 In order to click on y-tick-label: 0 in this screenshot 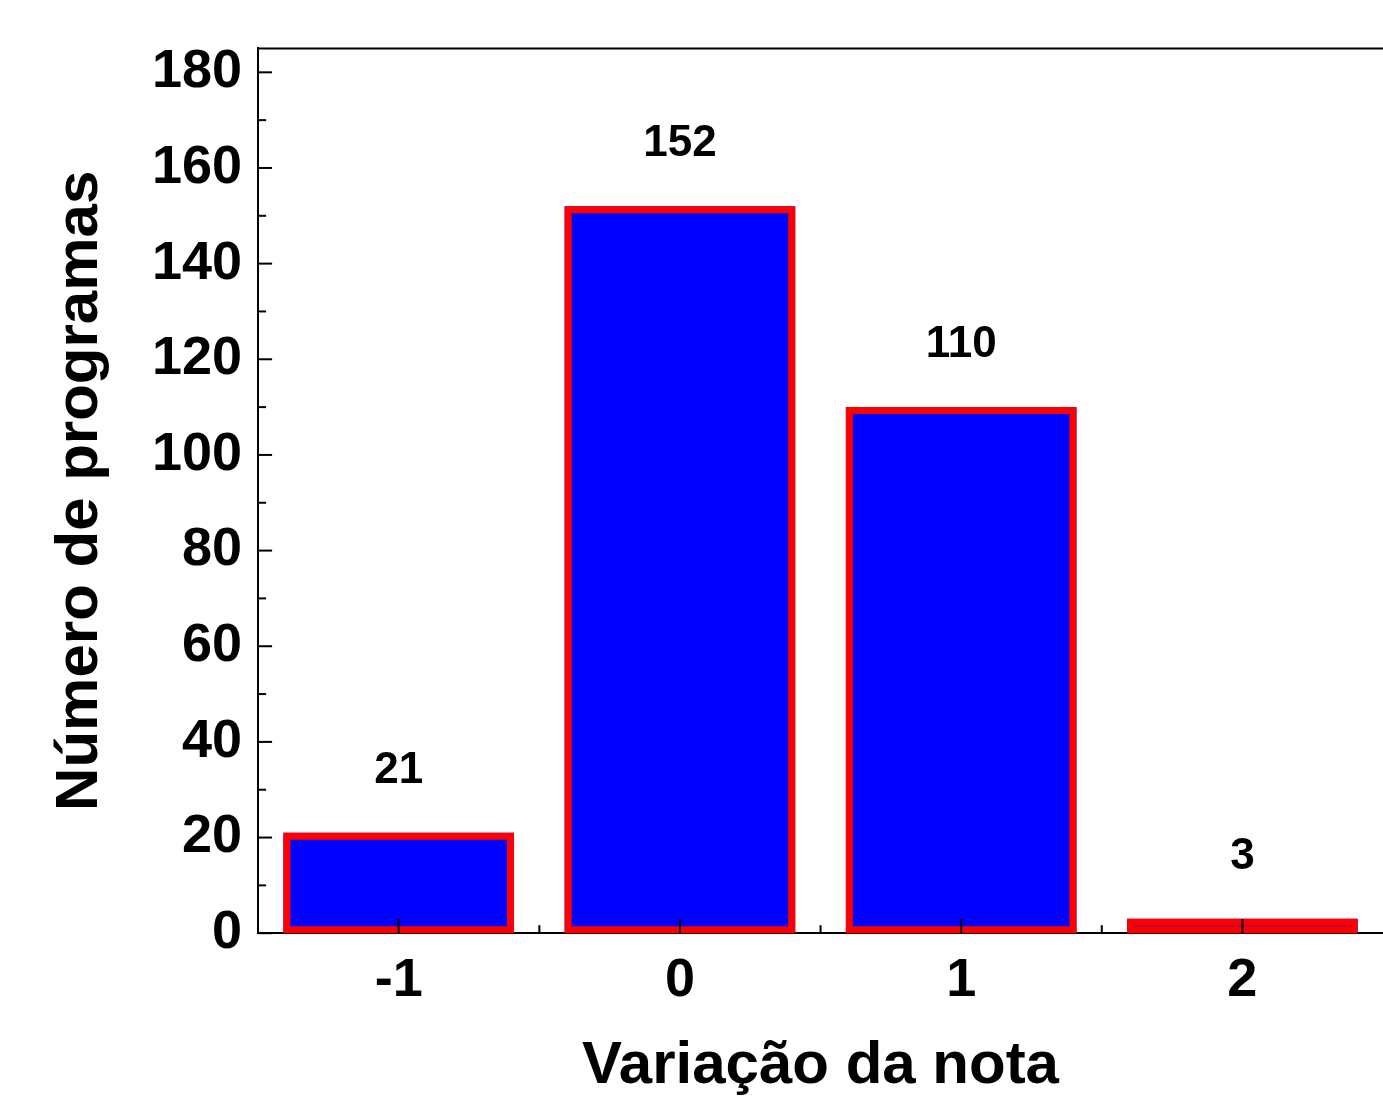, I will do `click(227, 929)`.